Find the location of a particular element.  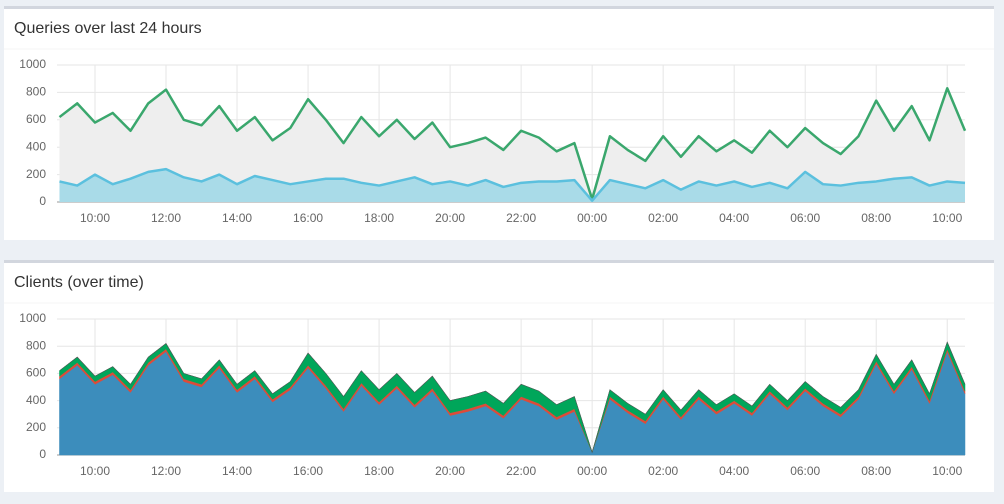

series-line is located at coordinates (512, 184).